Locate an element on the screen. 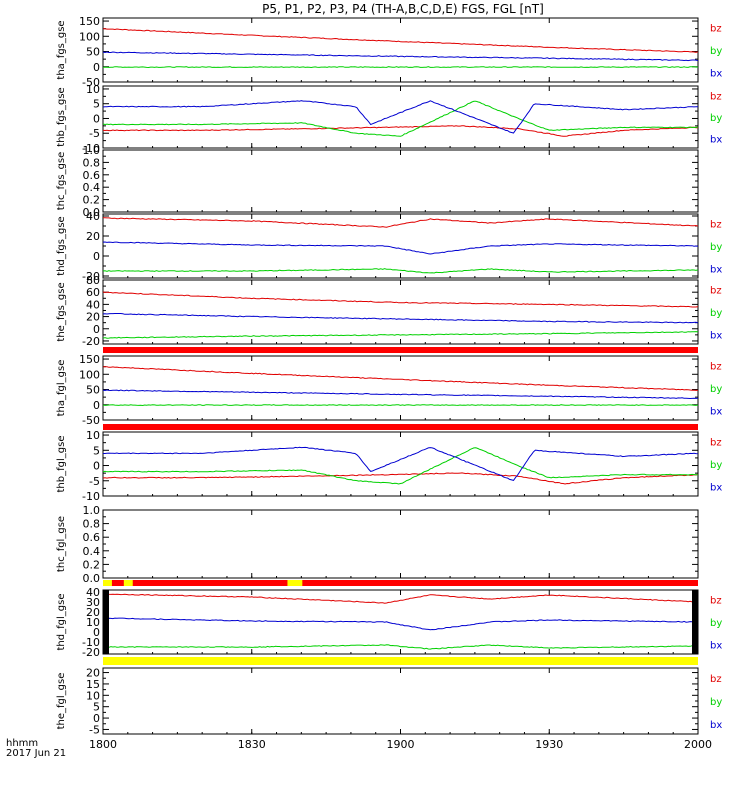  footer-label: hhmm is located at coordinates (22, 743).